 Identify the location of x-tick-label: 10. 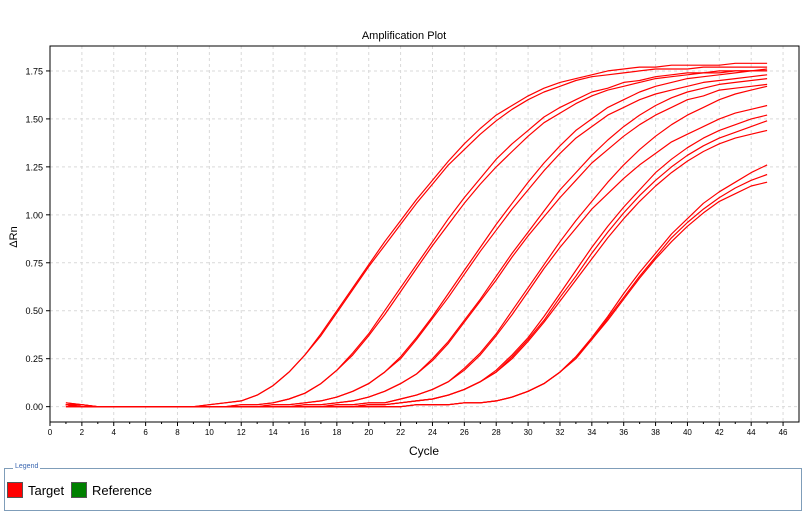
(209, 432).